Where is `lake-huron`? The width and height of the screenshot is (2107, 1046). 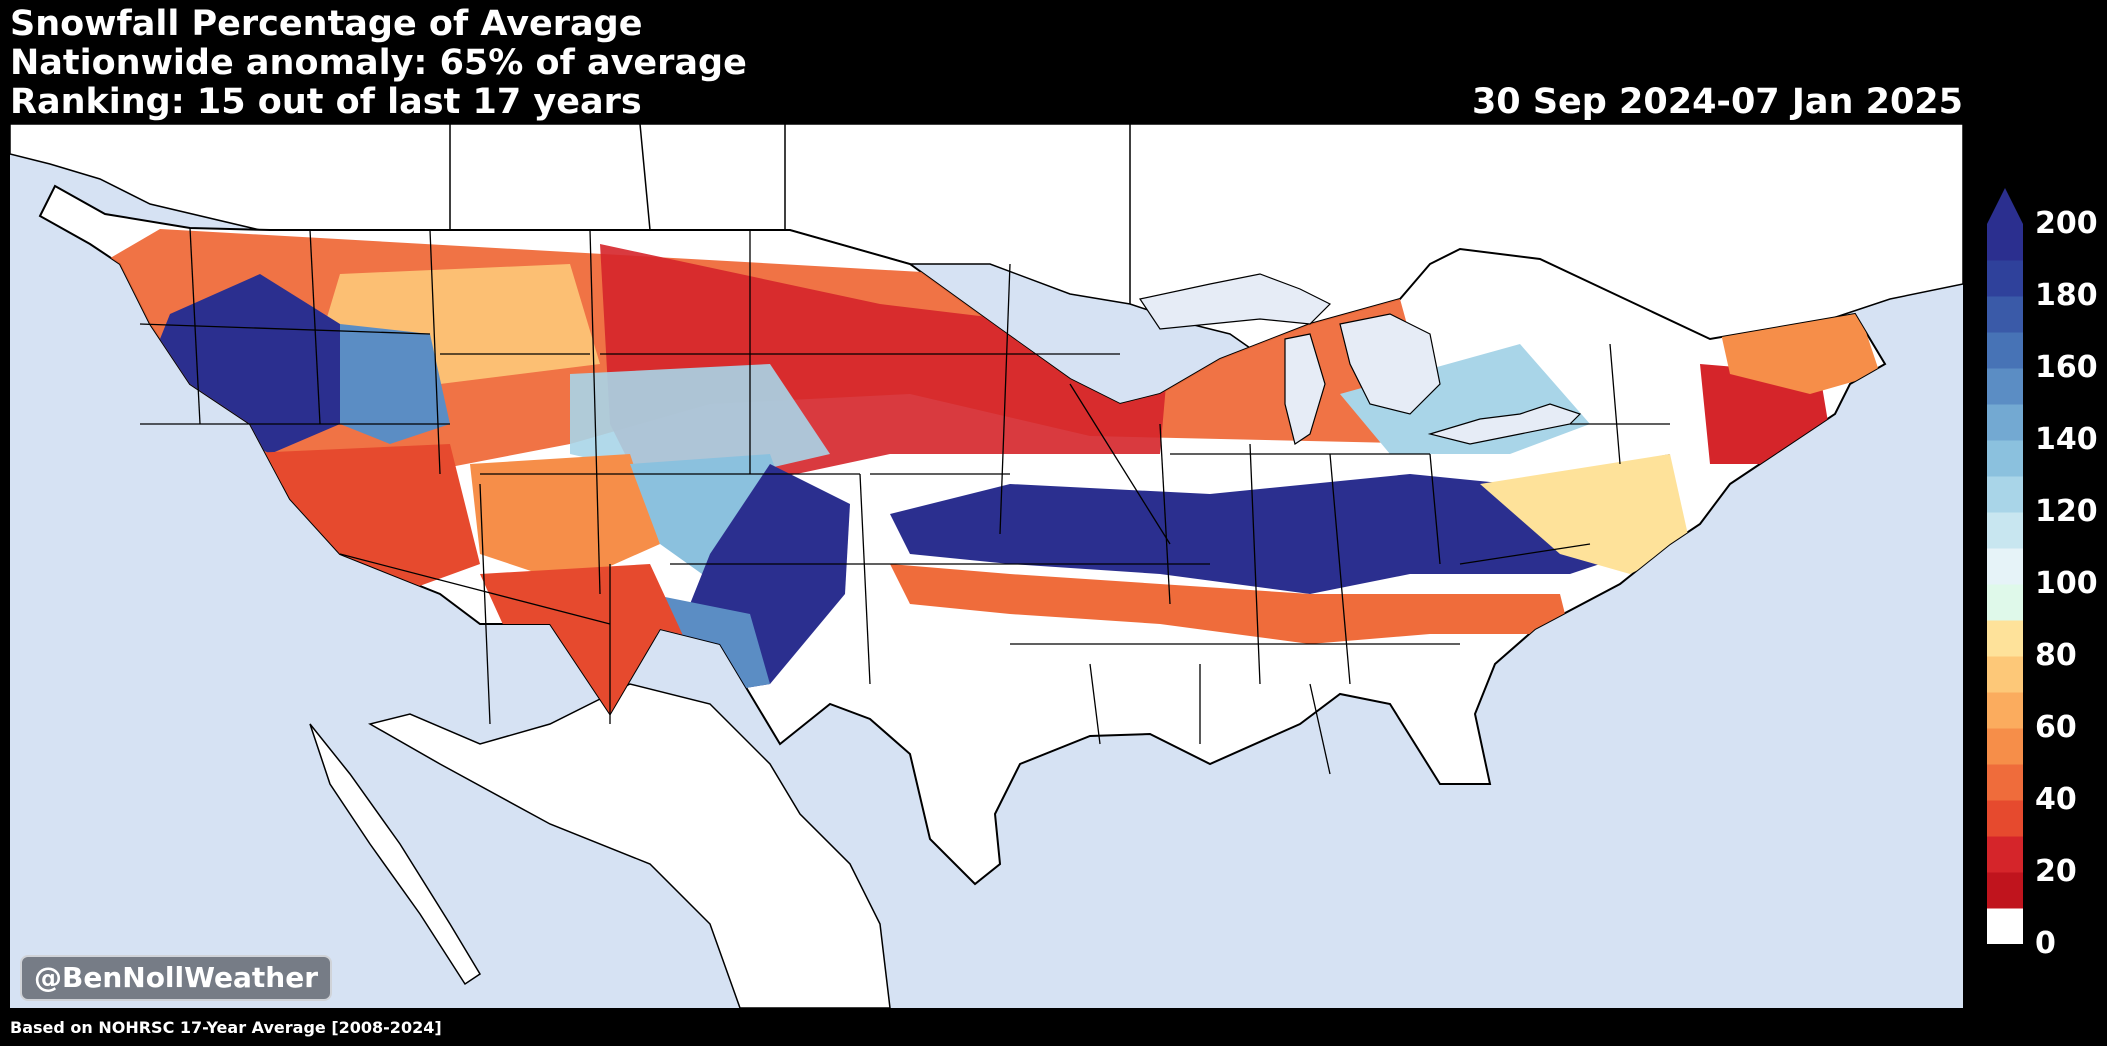
lake-huron is located at coordinates (1390, 364).